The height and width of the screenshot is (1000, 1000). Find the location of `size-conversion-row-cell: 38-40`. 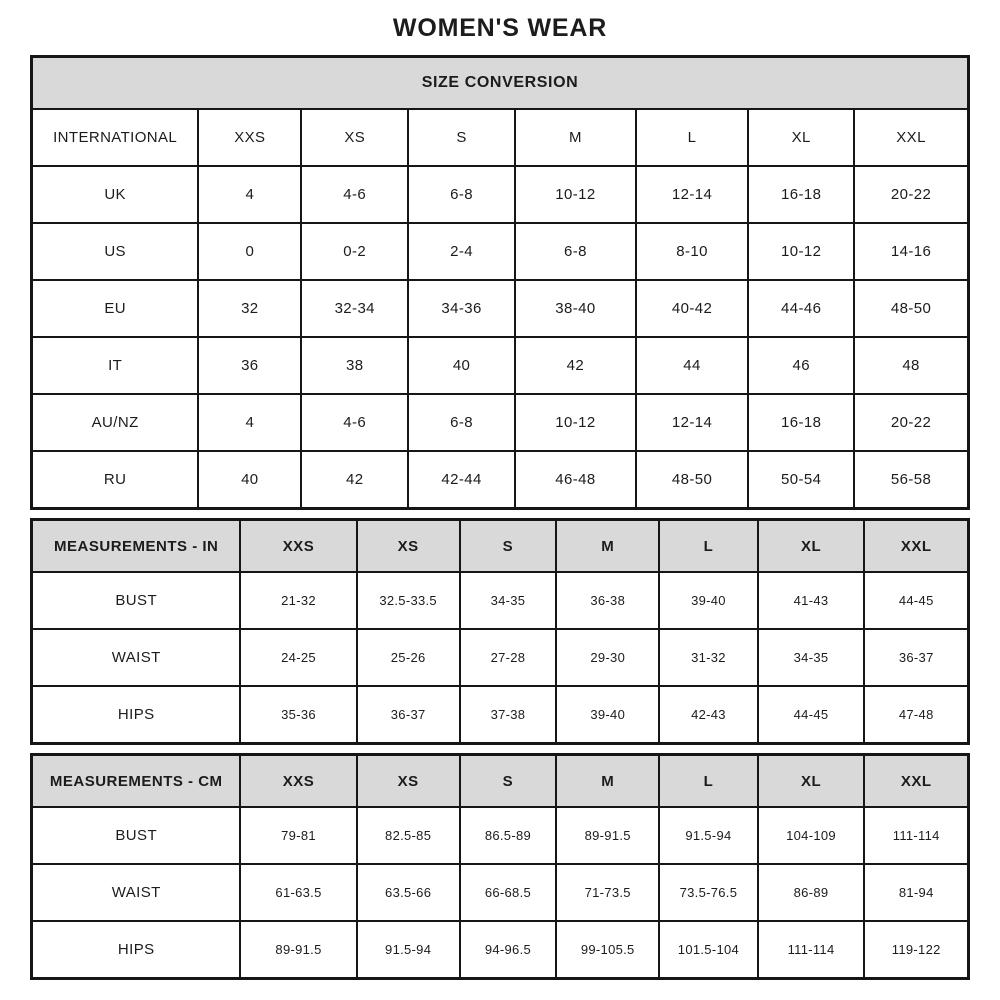

size-conversion-row-cell: 38-40 is located at coordinates (575, 308).